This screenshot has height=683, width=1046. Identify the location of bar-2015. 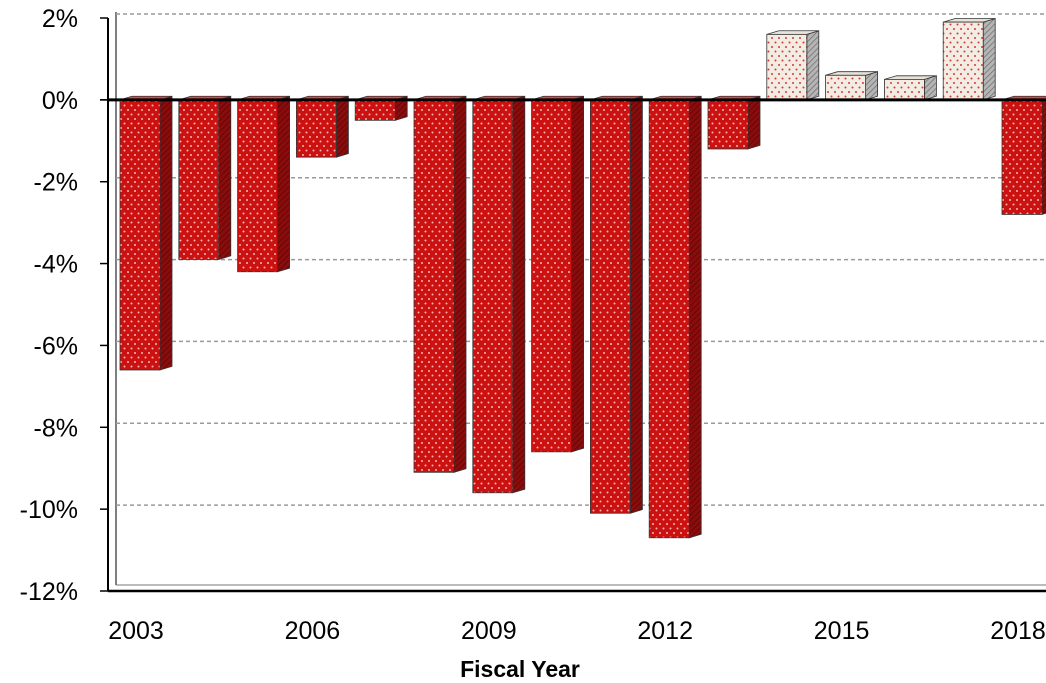
(851, 86).